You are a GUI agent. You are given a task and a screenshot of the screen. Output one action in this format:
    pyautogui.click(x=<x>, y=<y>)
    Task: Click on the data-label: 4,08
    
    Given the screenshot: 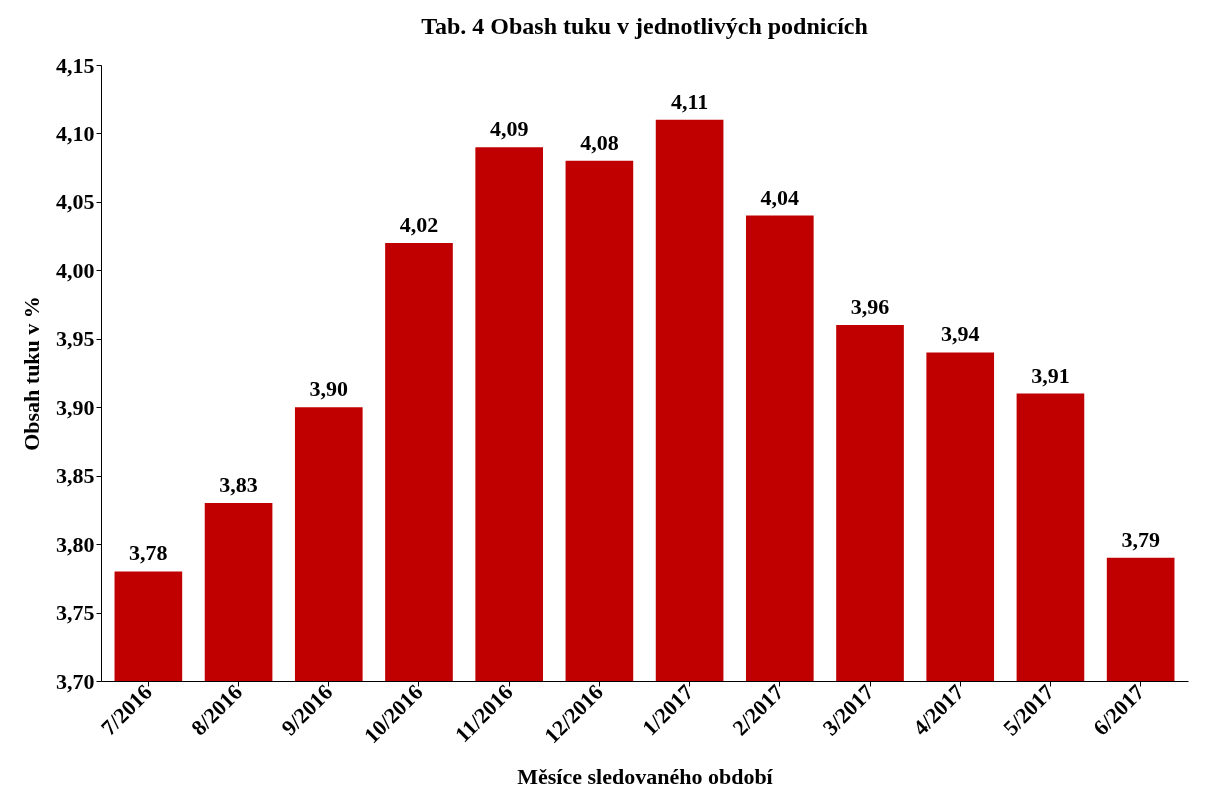 What is the action you would take?
    pyautogui.click(x=599, y=142)
    